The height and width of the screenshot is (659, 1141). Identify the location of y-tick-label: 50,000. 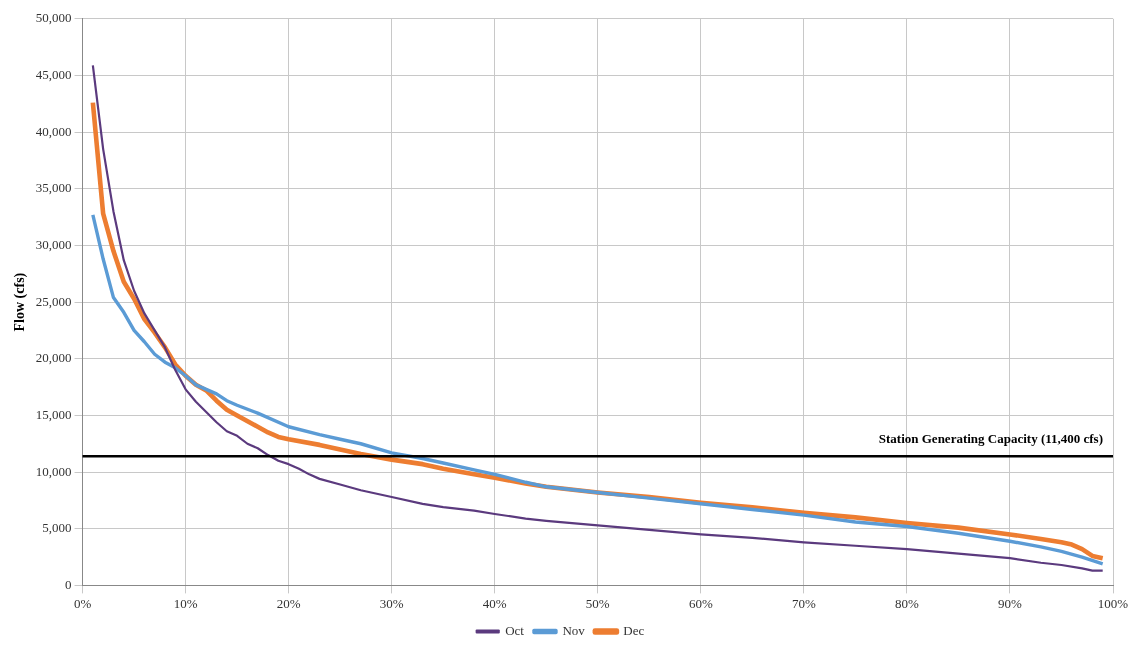
(53, 18).